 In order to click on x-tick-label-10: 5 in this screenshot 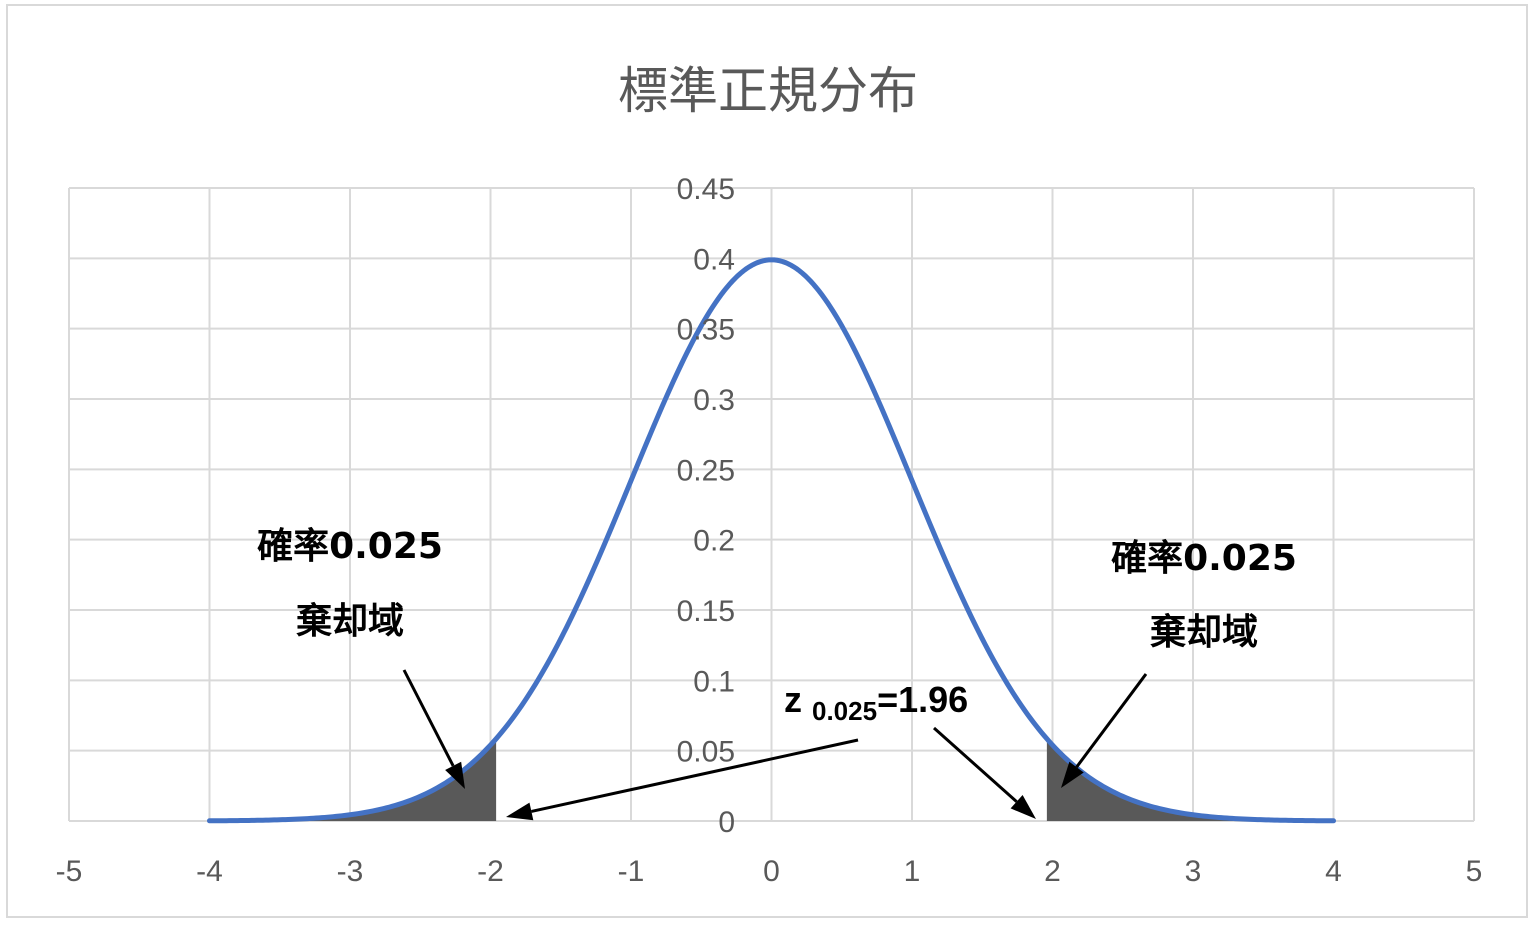, I will do `click(1474, 871)`.